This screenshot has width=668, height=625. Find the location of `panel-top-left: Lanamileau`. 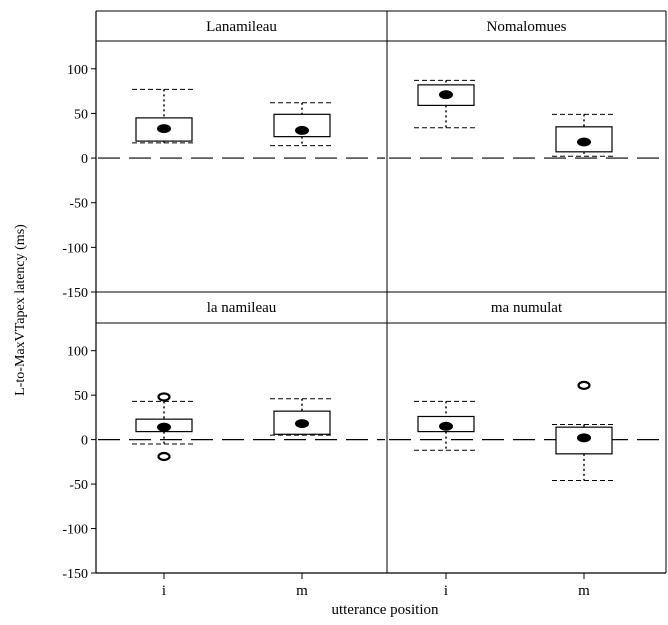

panel-top-left: Lanamileau is located at coordinates (241, 89).